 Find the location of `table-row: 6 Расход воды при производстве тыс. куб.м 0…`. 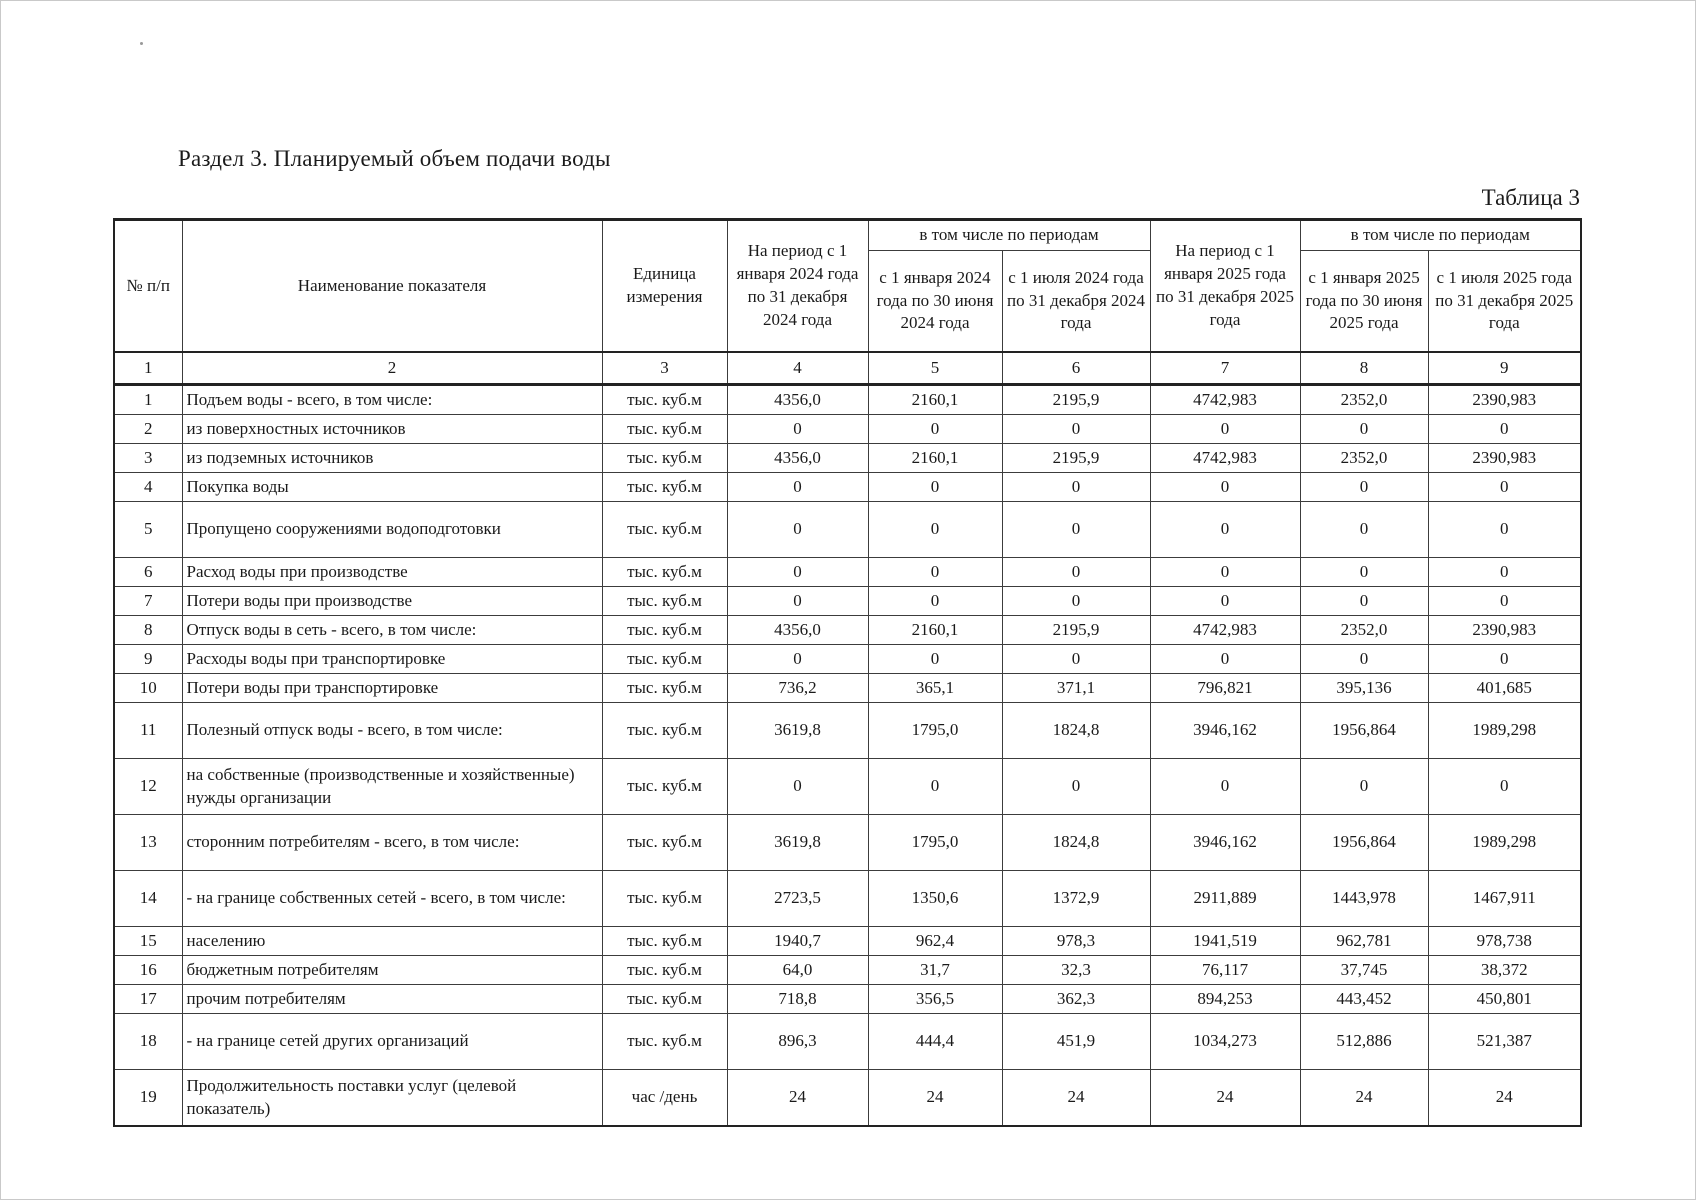

table-row: 6 Расход воды при производстве тыс. куб.м 0… is located at coordinates (847, 572).